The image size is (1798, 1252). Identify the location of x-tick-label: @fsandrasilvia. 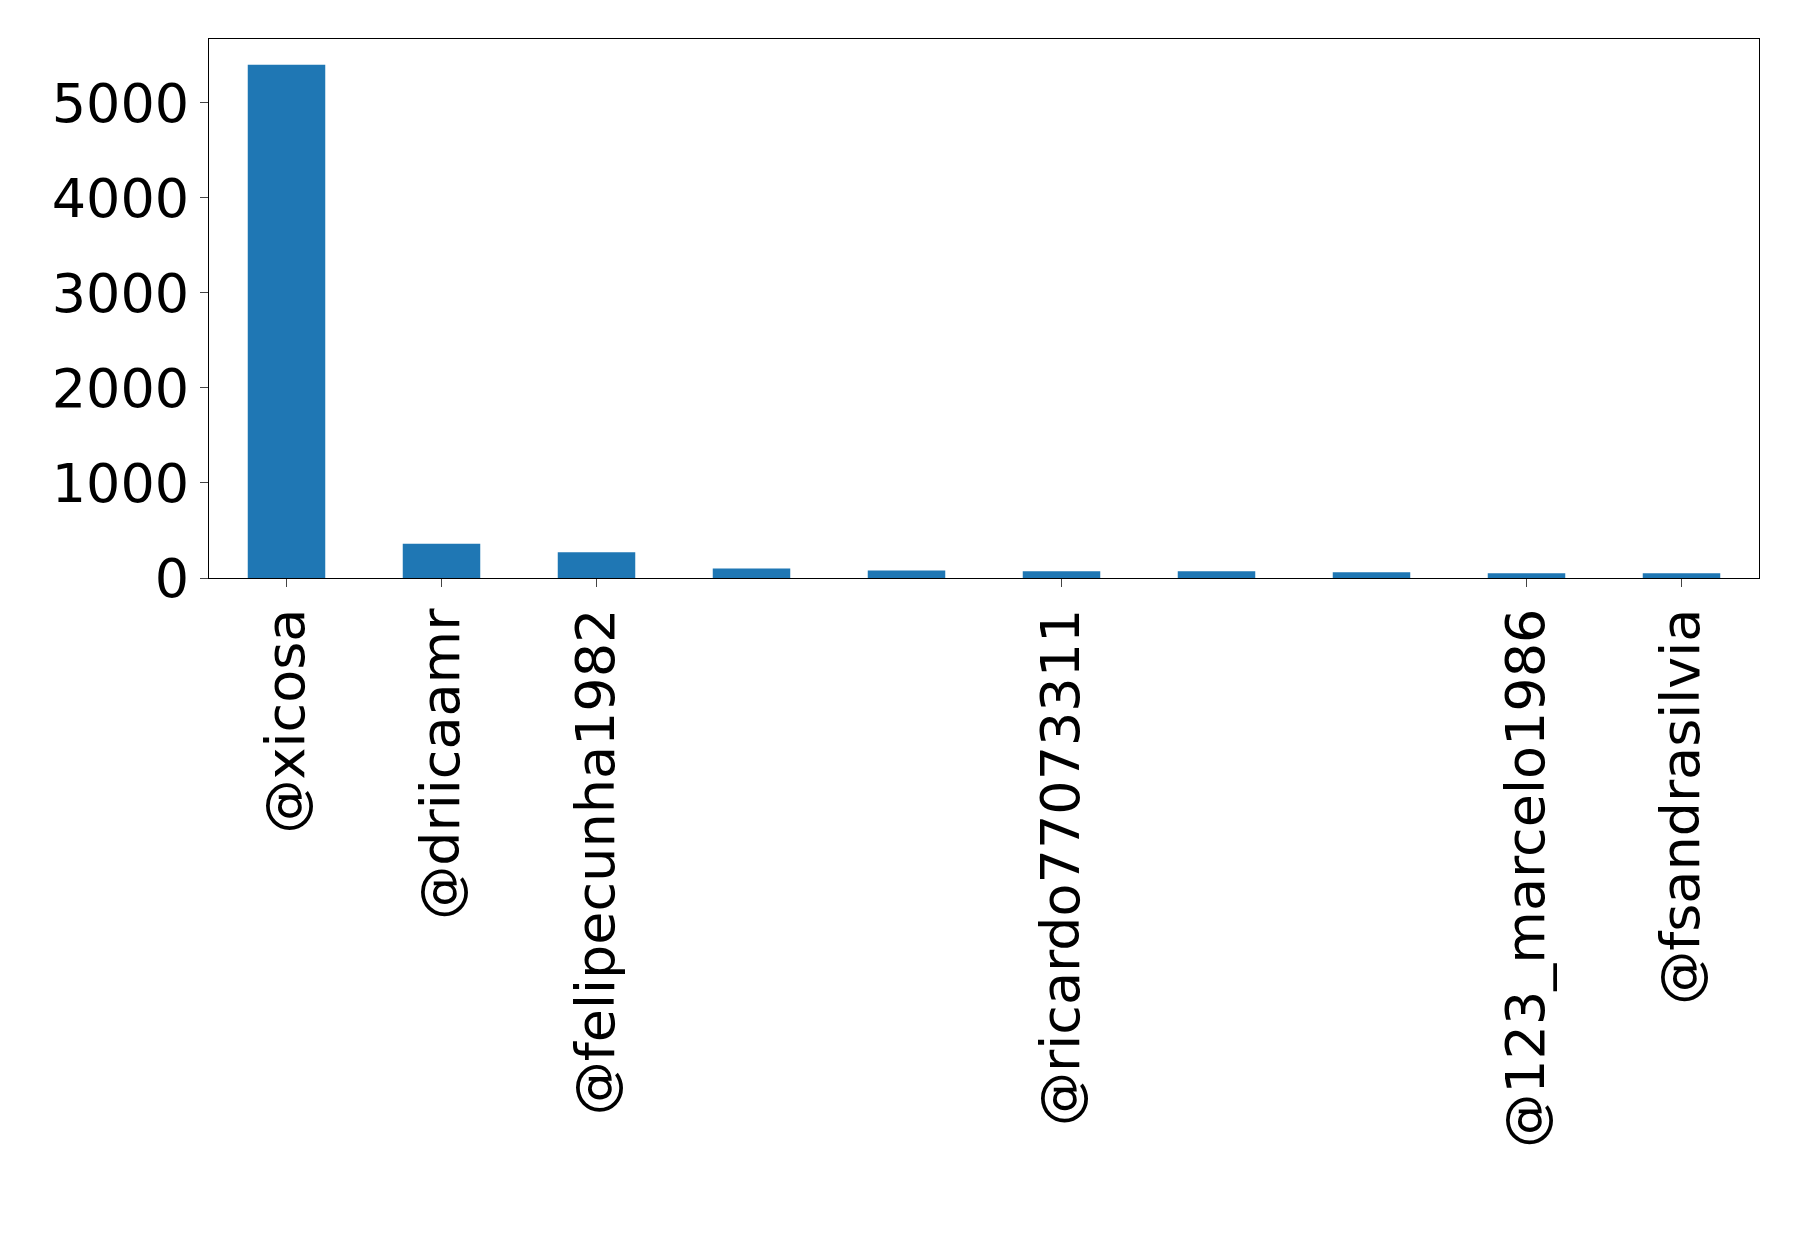
(1681, 806).